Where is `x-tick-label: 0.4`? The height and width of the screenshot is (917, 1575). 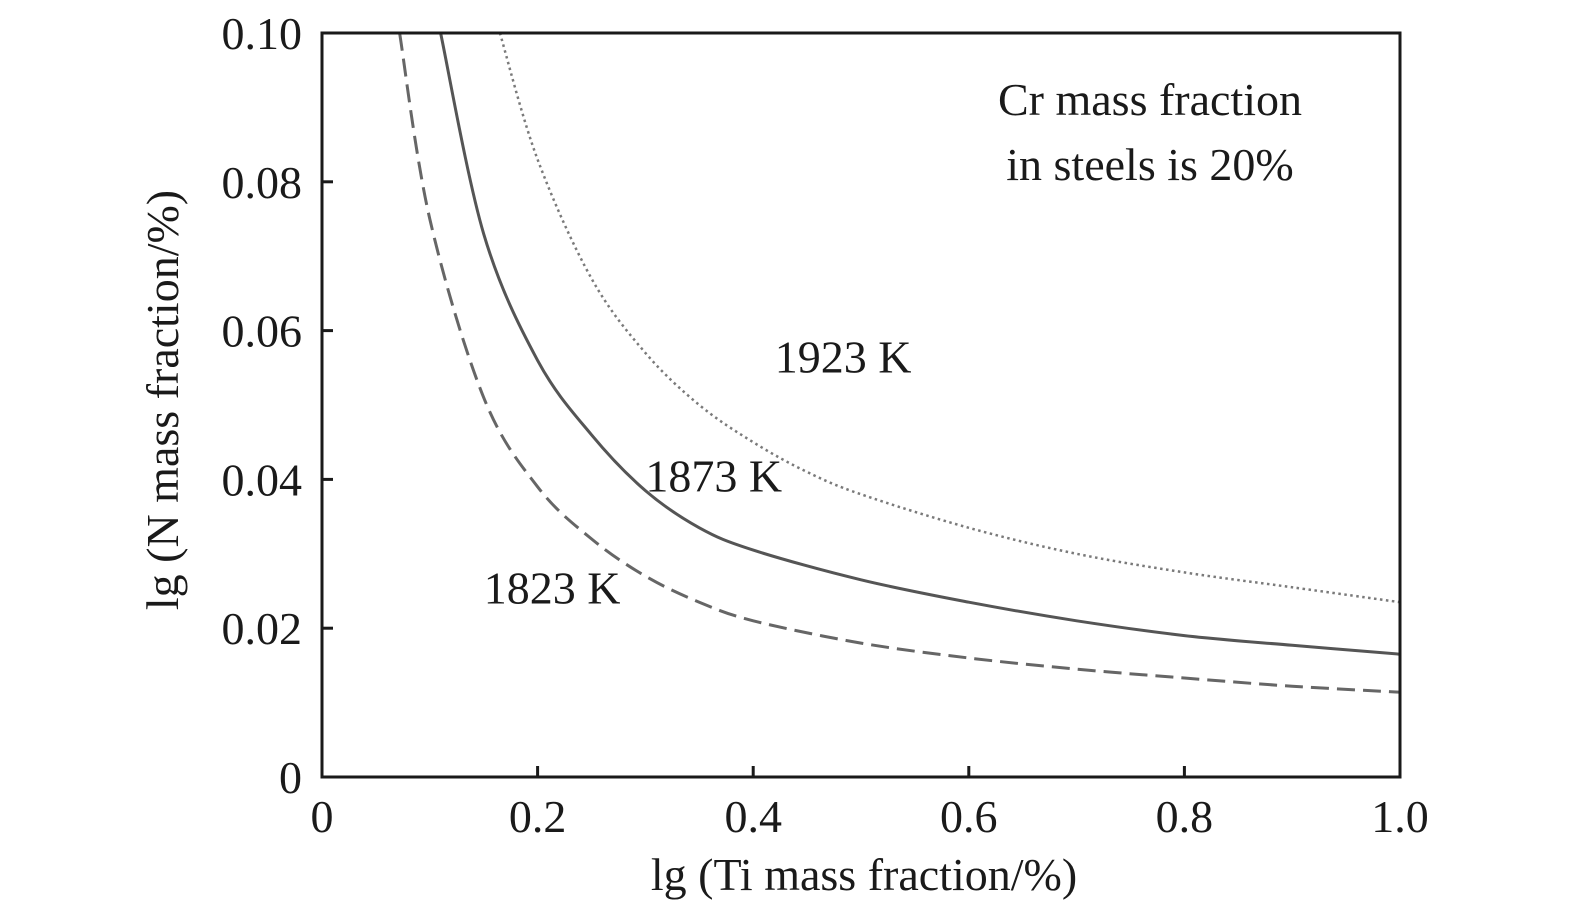 x-tick-label: 0.4 is located at coordinates (753, 816).